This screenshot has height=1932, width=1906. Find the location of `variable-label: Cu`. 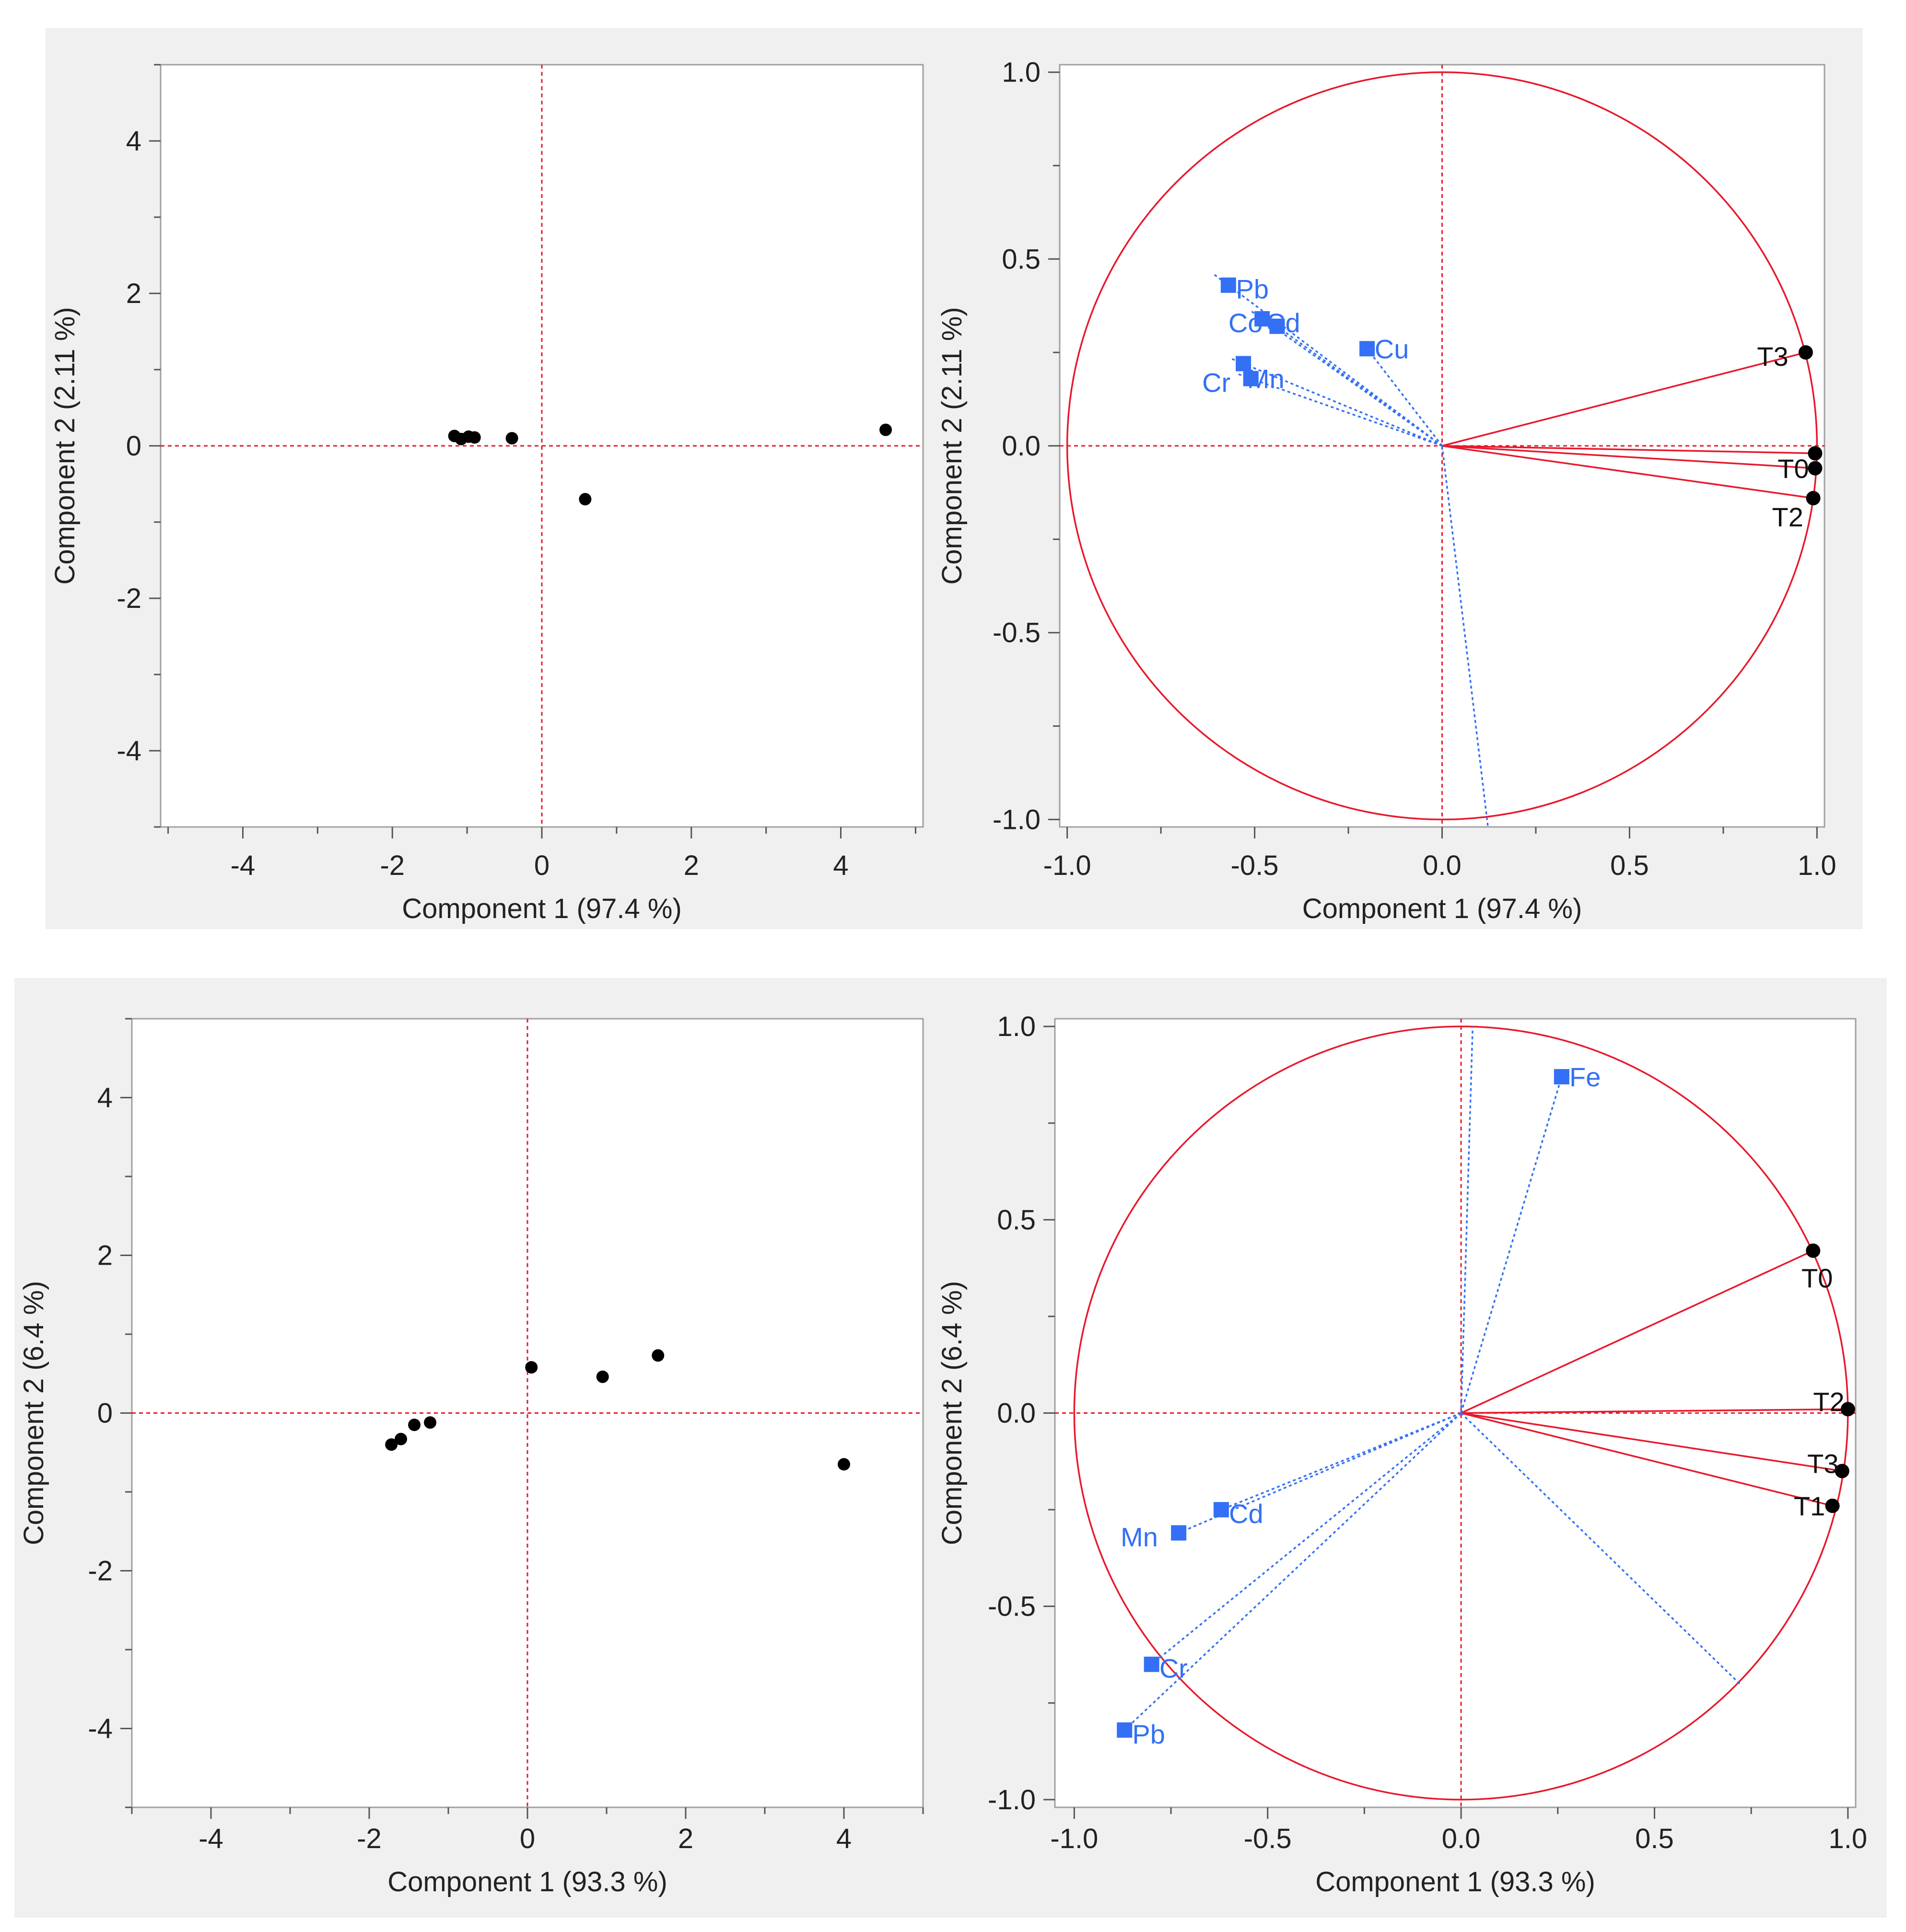

variable-label: Cu is located at coordinates (1392, 349).